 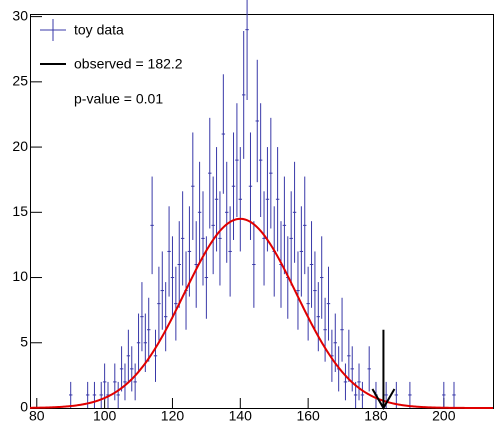 What do you see at coordinates (20, 146) in the screenshot?
I see `y-tick-label: 20` at bounding box center [20, 146].